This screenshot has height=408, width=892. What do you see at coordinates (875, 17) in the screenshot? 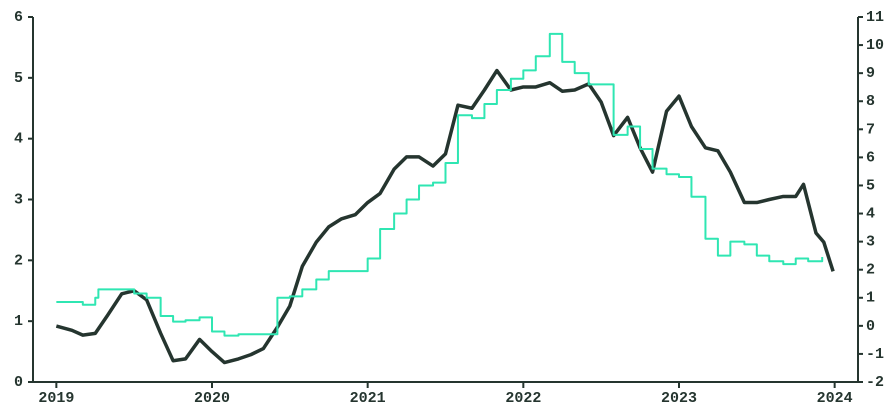
I see `y2-tick-label: 11` at bounding box center [875, 17].